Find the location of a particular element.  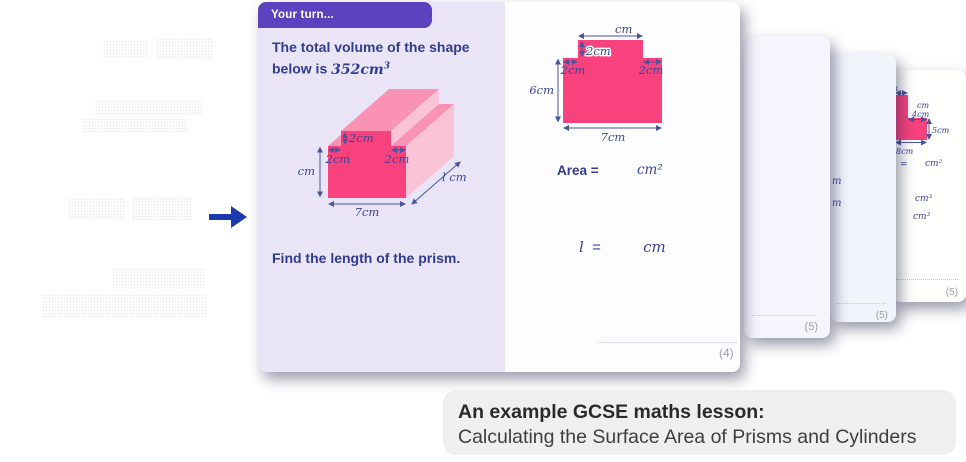

length-unit: cm is located at coordinates (654, 247).